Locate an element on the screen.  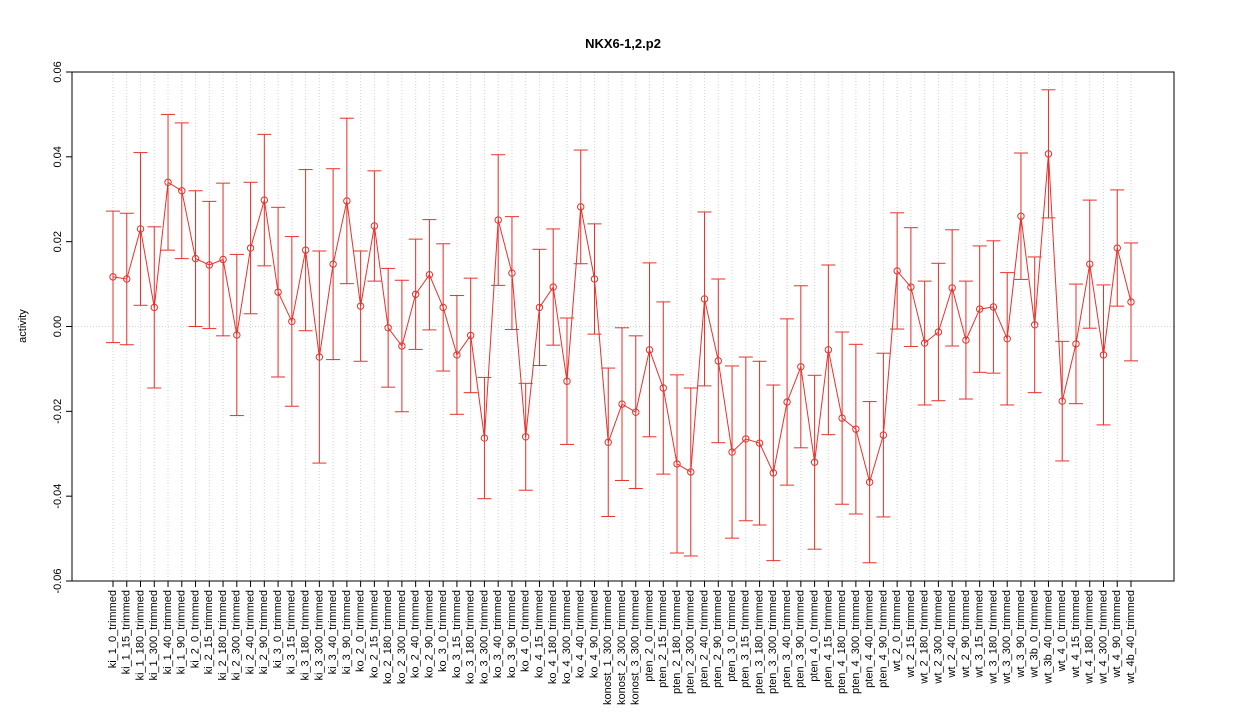
x-tick-label: ki_2_15_trimmed is located at coordinates (209, 632).